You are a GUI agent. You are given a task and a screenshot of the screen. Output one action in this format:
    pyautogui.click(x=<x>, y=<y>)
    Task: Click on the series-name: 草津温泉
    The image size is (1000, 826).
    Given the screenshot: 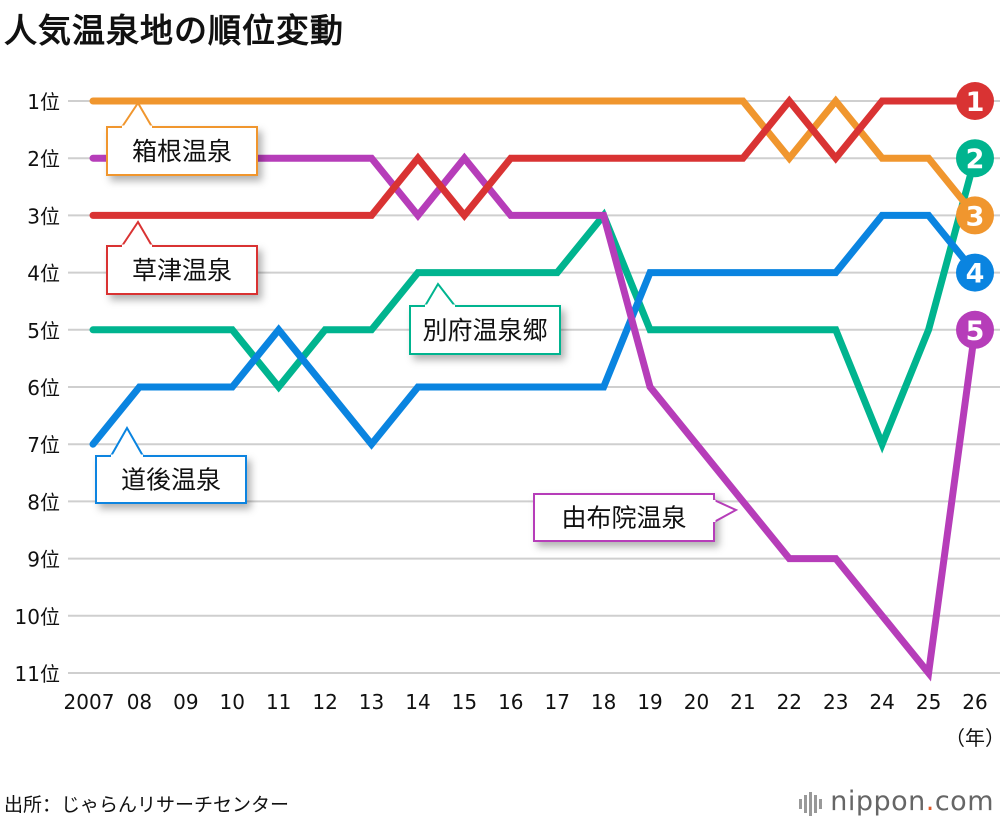 What is the action you would take?
    pyautogui.click(x=182, y=270)
    